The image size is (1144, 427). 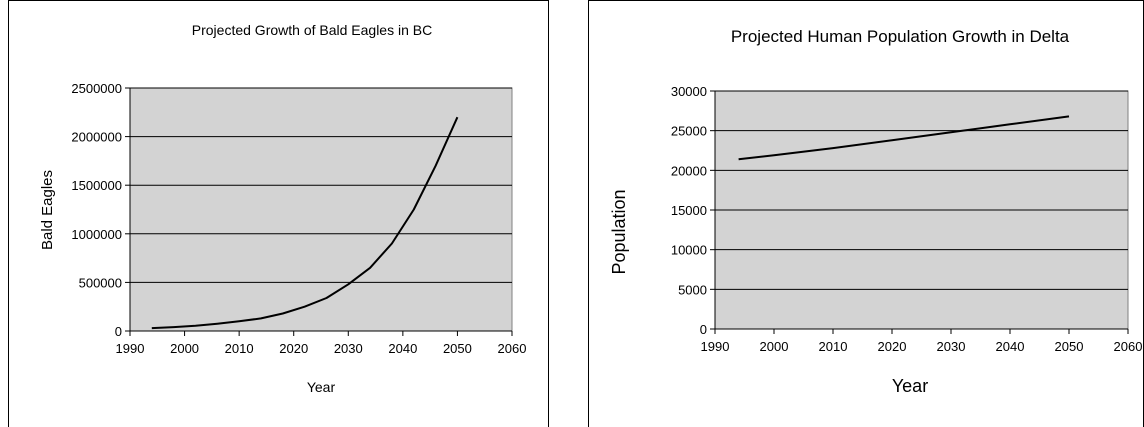 I want to click on y-tick-label: 25000, so click(x=689, y=131).